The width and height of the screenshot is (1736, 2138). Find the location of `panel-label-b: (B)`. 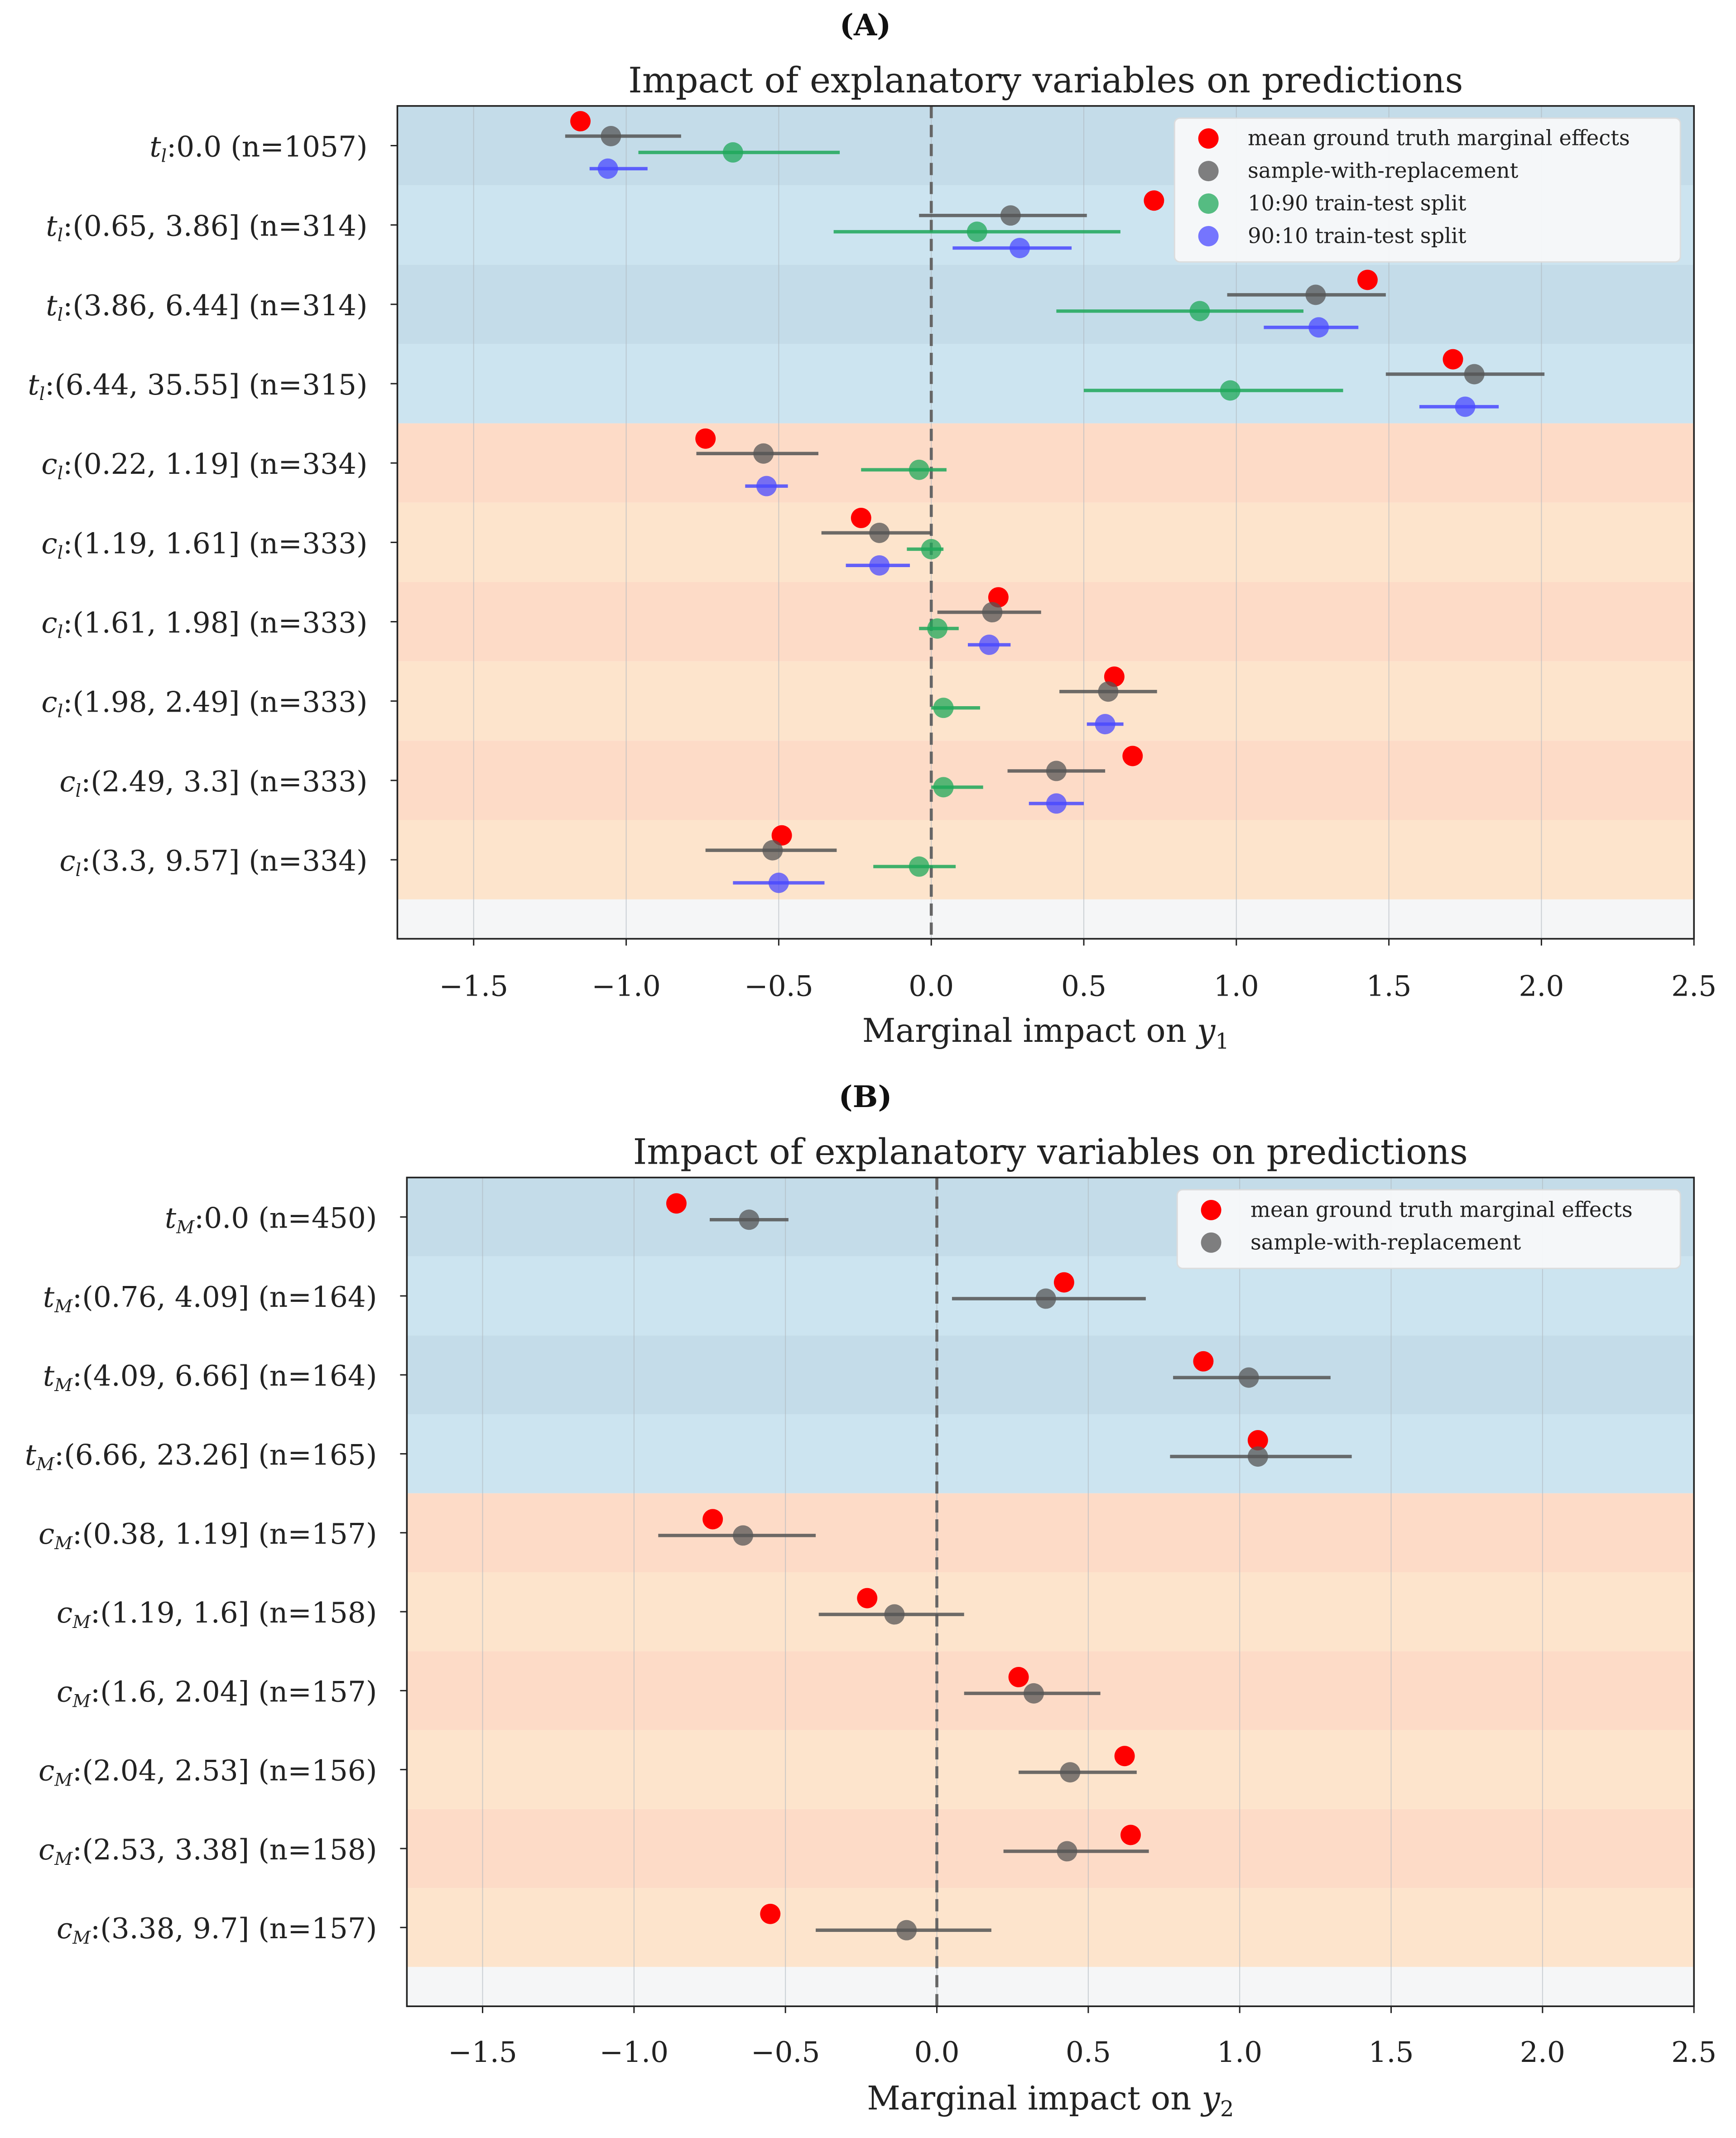

panel-label-b: (B) is located at coordinates (865, 1096).